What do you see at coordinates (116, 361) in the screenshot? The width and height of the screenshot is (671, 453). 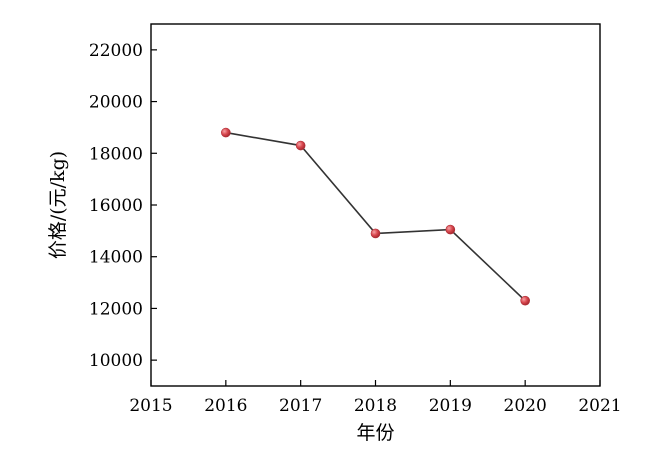 I see `y-tick-label: 10000` at bounding box center [116, 361].